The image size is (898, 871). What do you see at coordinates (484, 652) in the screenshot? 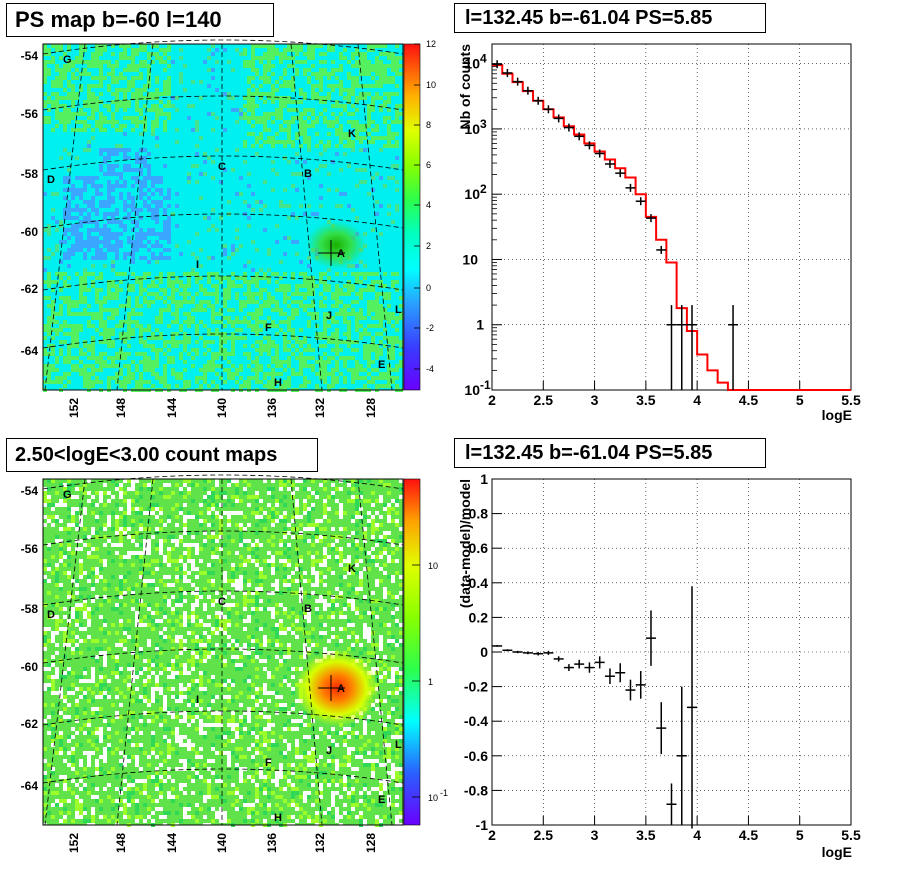
I see `residual-y-tick-label: 0` at bounding box center [484, 652].